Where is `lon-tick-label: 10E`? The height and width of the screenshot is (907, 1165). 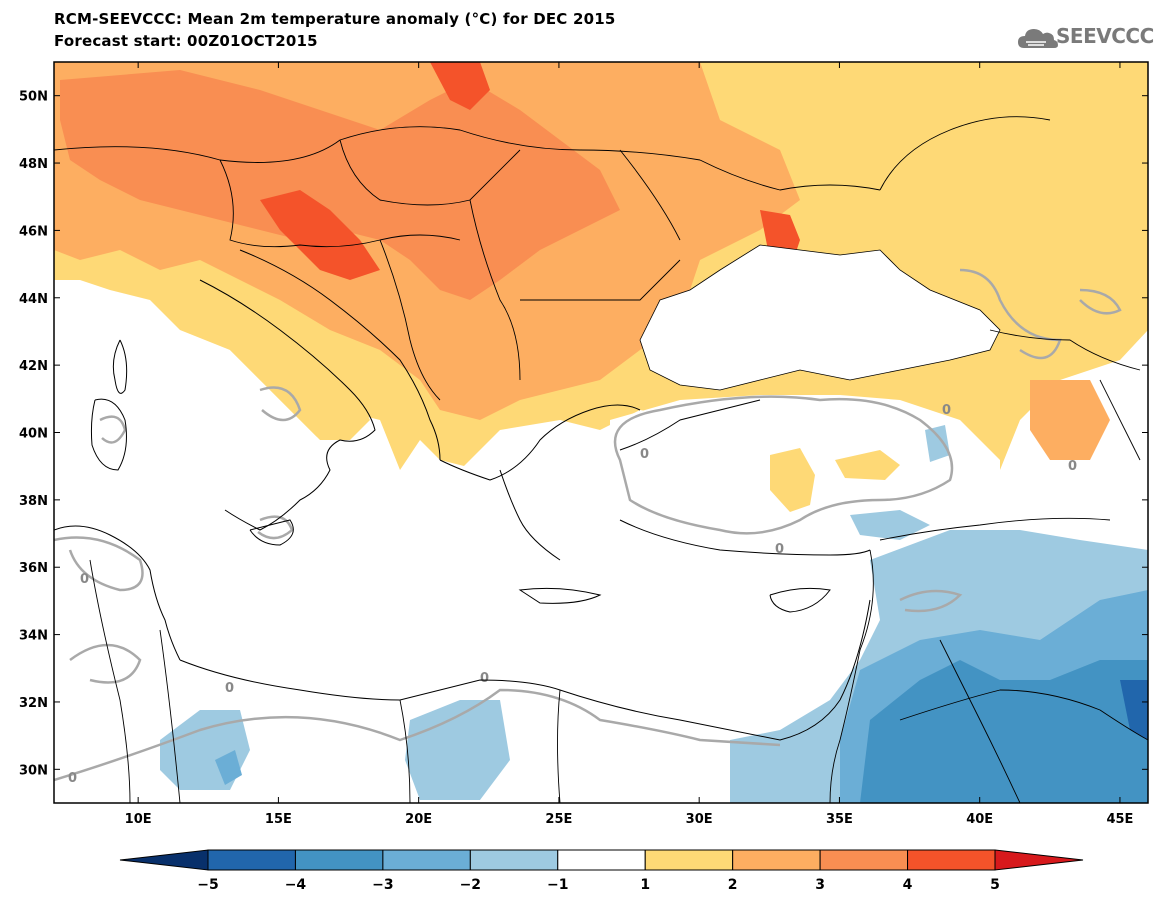
lon-tick-label: 10E is located at coordinates (138, 819).